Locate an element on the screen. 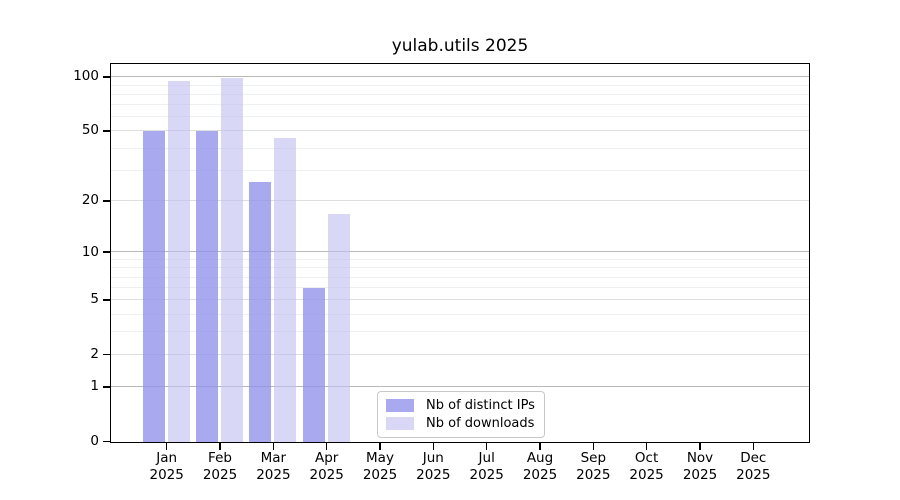 The width and height of the screenshot is (900, 500). x-tick-year-mar: 2025 is located at coordinates (273, 475).